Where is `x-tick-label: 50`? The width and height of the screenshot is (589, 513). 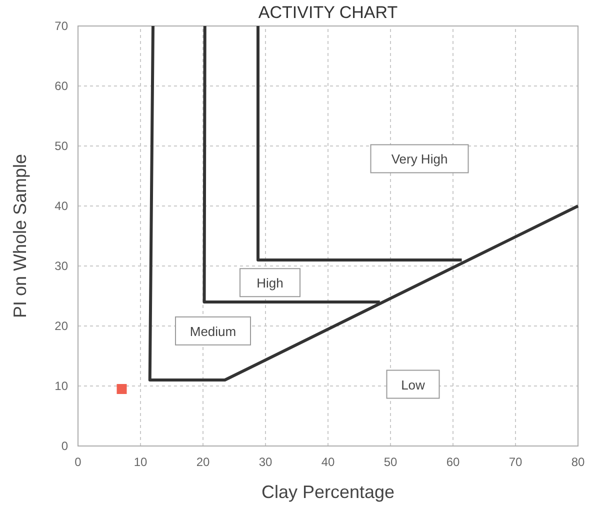 x-tick-label: 50 is located at coordinates (391, 462).